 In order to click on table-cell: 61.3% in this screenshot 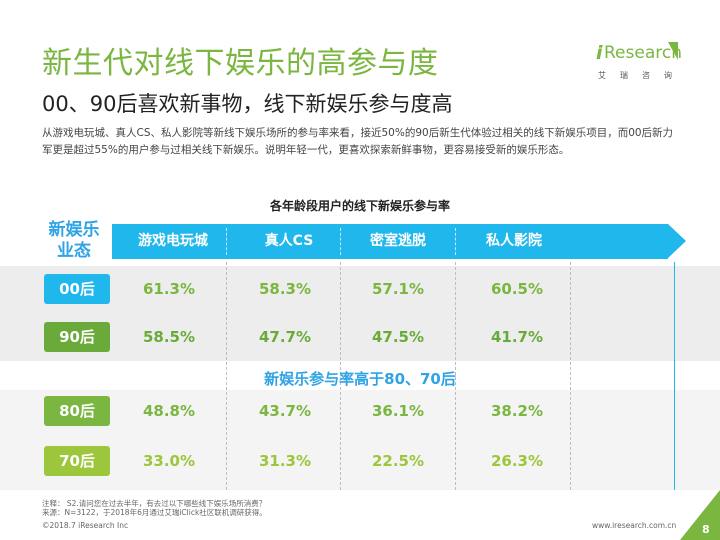, I will do `click(169, 289)`.